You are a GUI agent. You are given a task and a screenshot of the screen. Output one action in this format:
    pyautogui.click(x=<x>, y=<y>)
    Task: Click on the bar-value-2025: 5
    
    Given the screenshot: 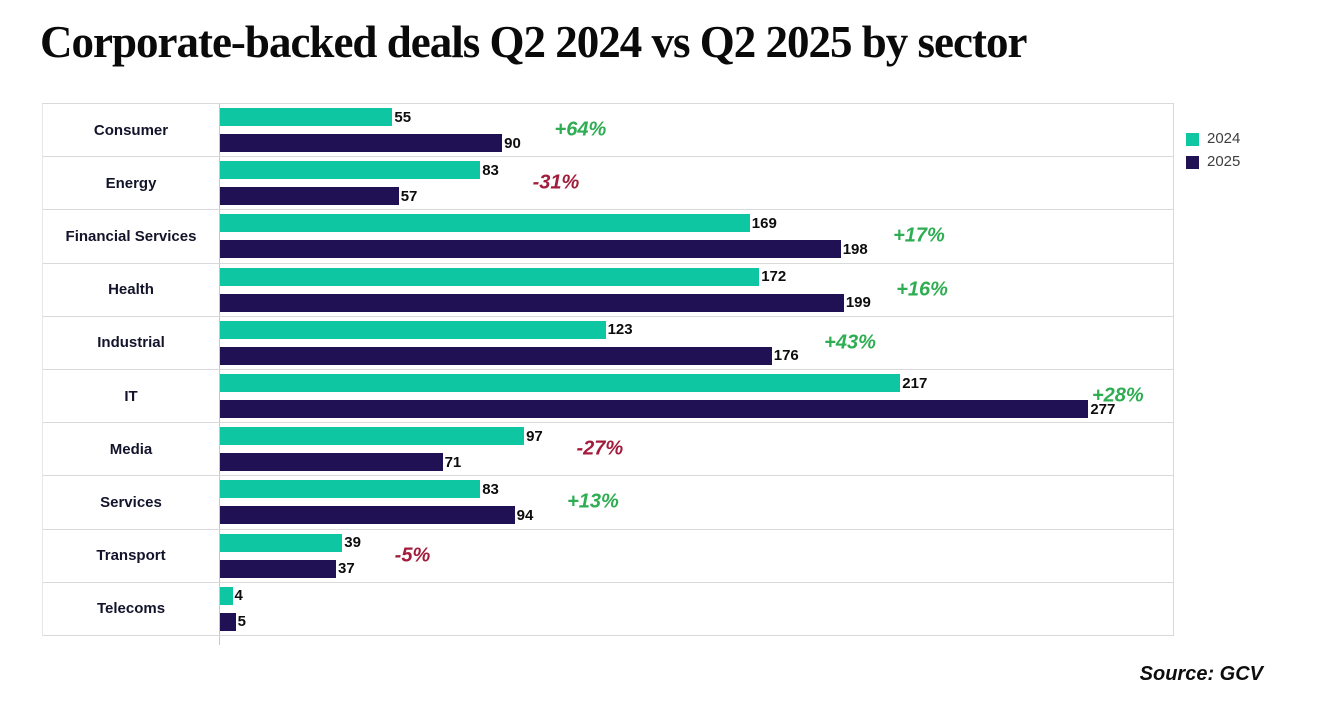 What is the action you would take?
    pyautogui.click(x=242, y=622)
    